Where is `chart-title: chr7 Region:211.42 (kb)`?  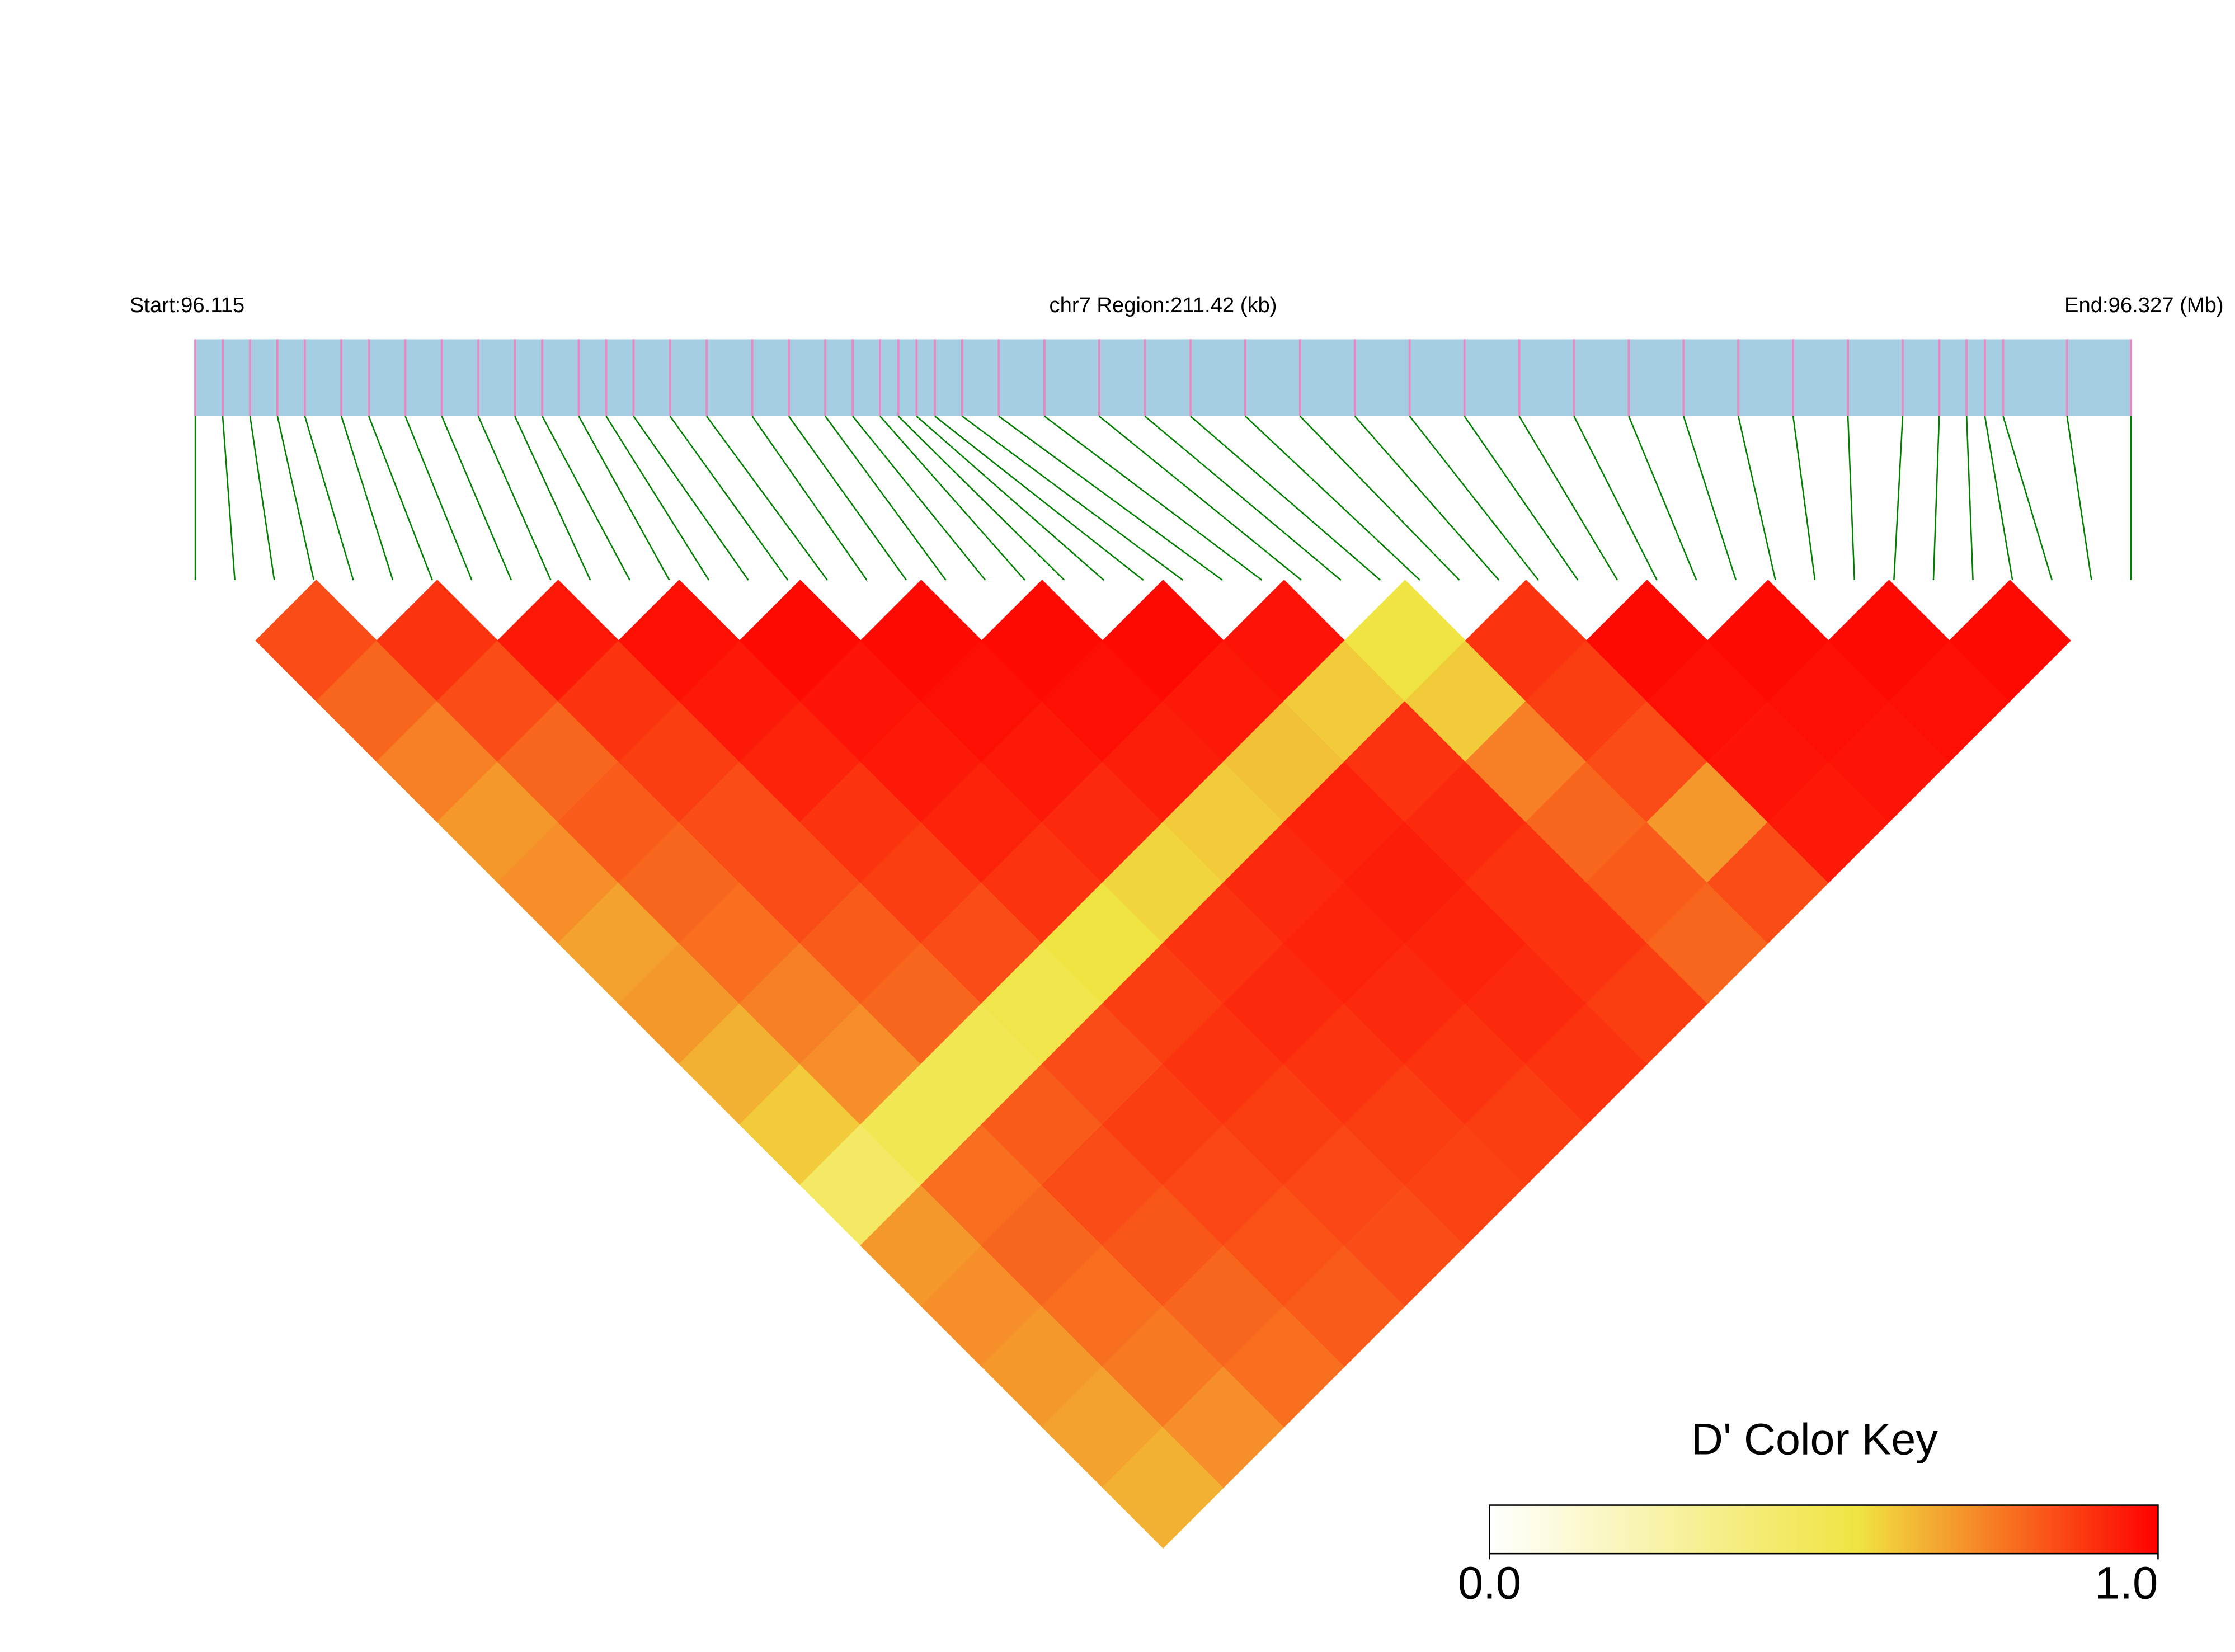 chart-title: chr7 Region:211.42 (kb) is located at coordinates (1163, 305).